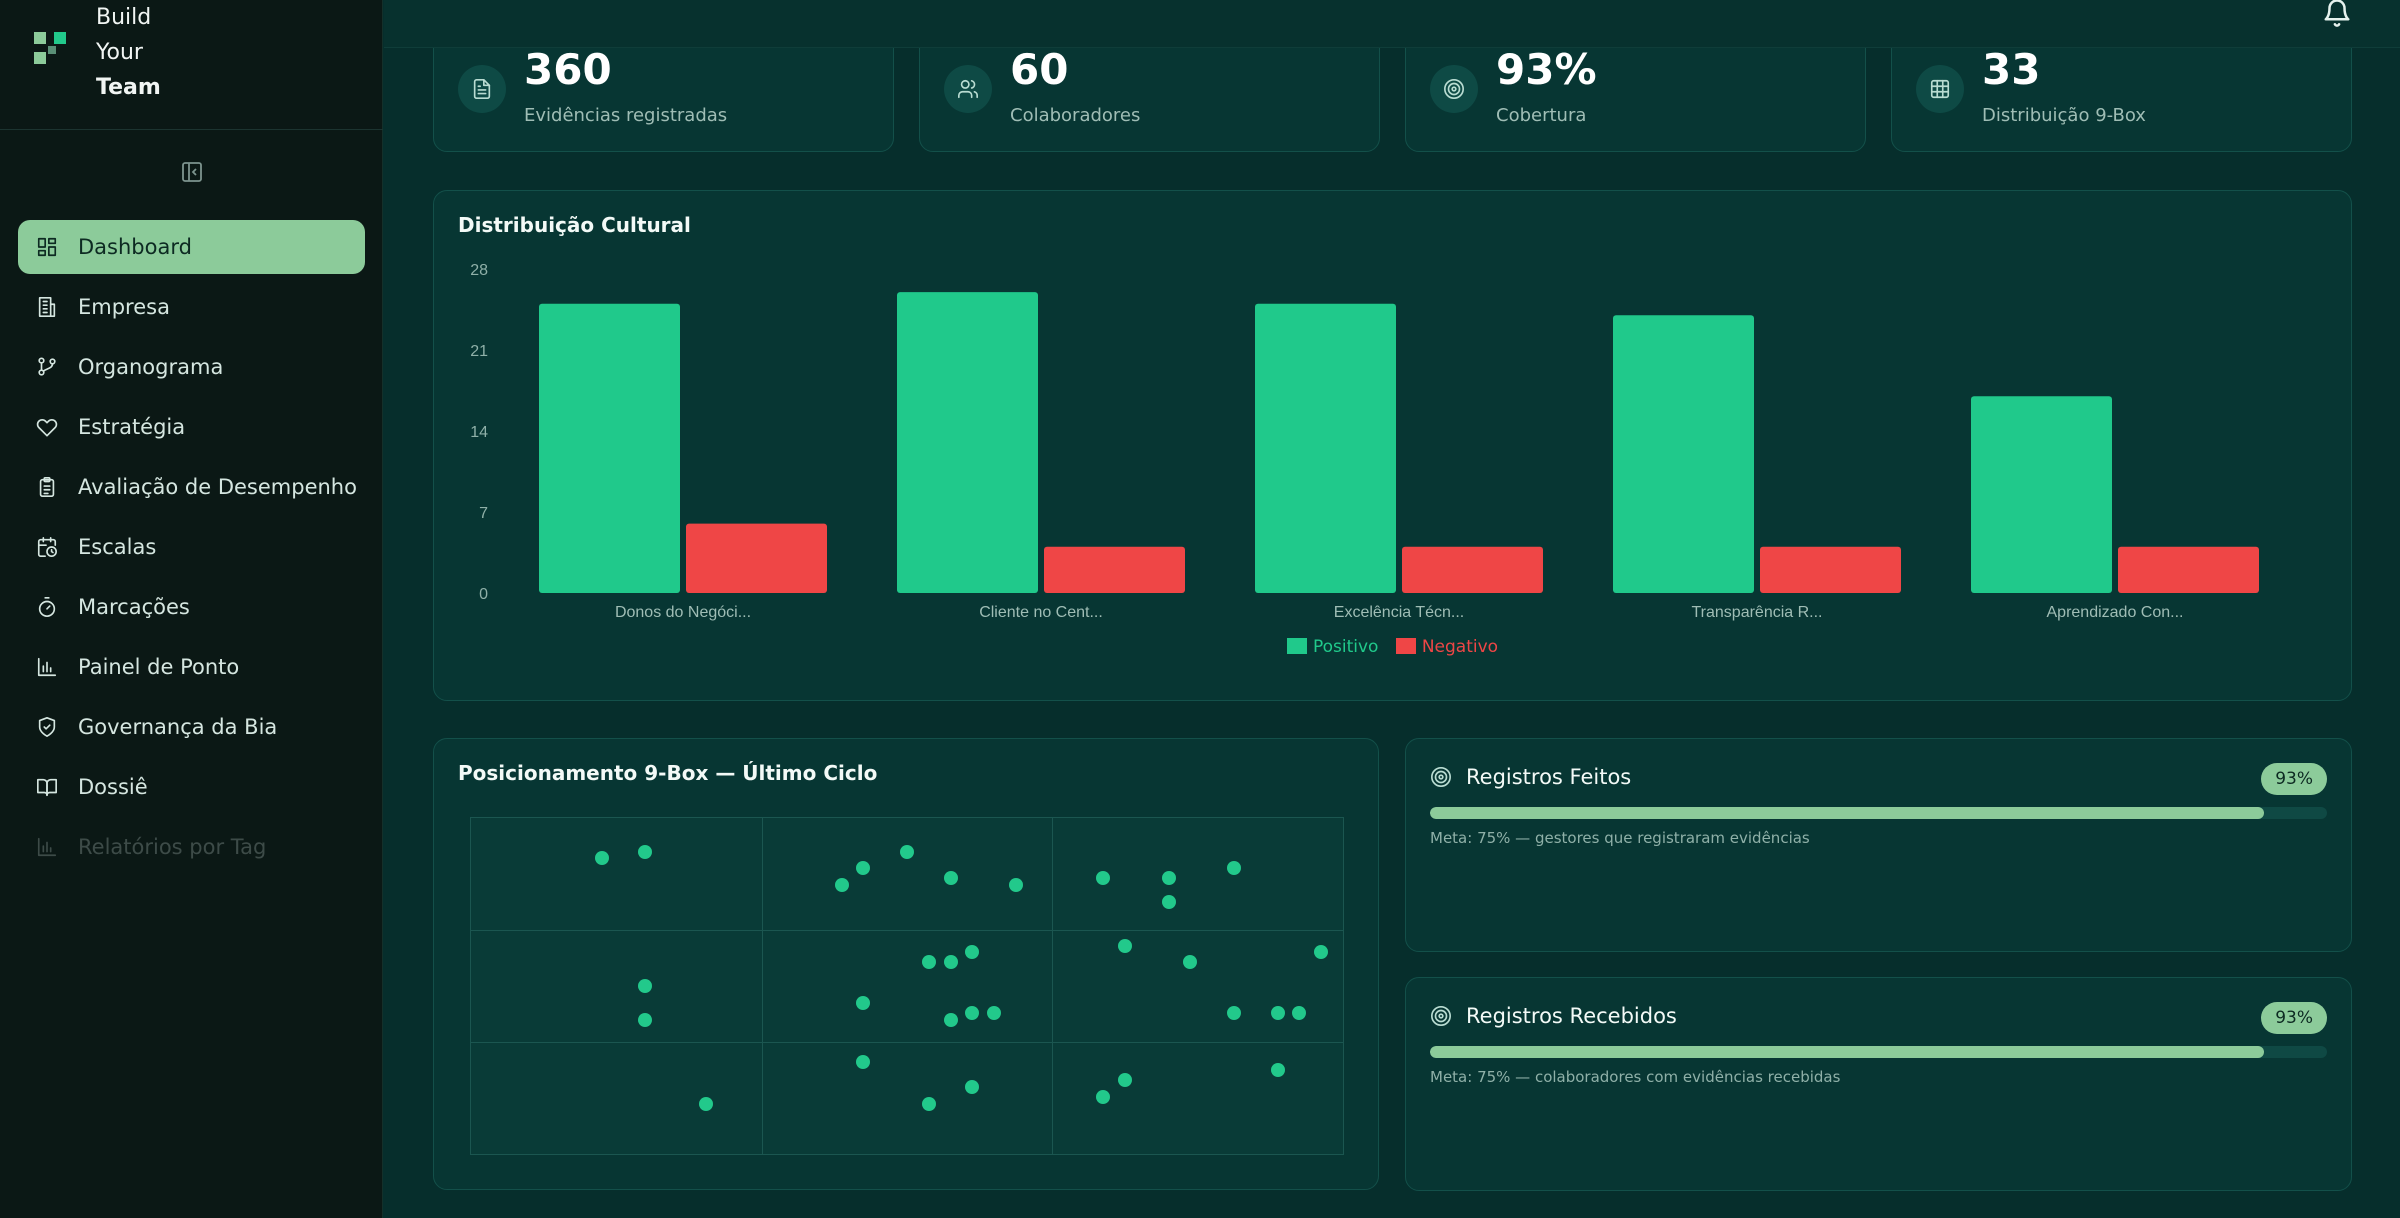  Describe the element at coordinates (2294, 779) in the screenshot. I see `percent-badge: 93%` at that location.